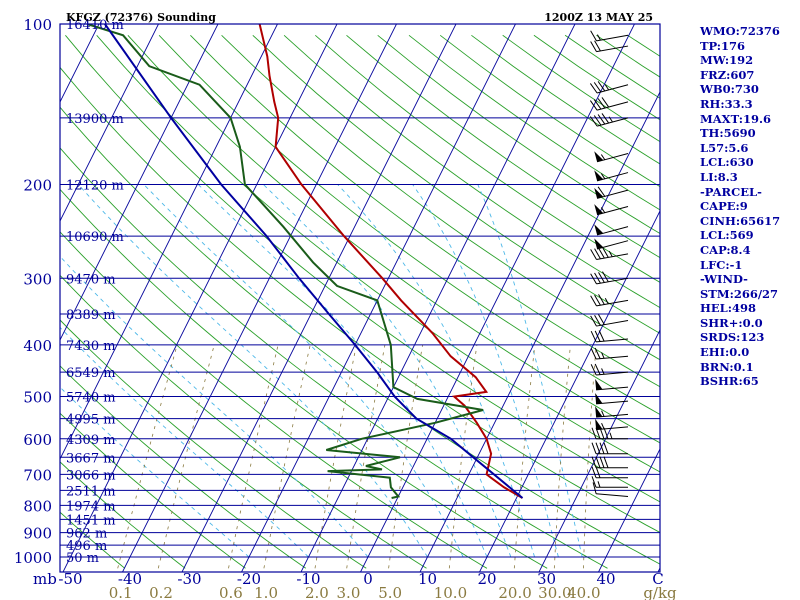 This screenshot has height=600, width=800. I want to click on temperature-tick-label: 0, so click(368, 579).